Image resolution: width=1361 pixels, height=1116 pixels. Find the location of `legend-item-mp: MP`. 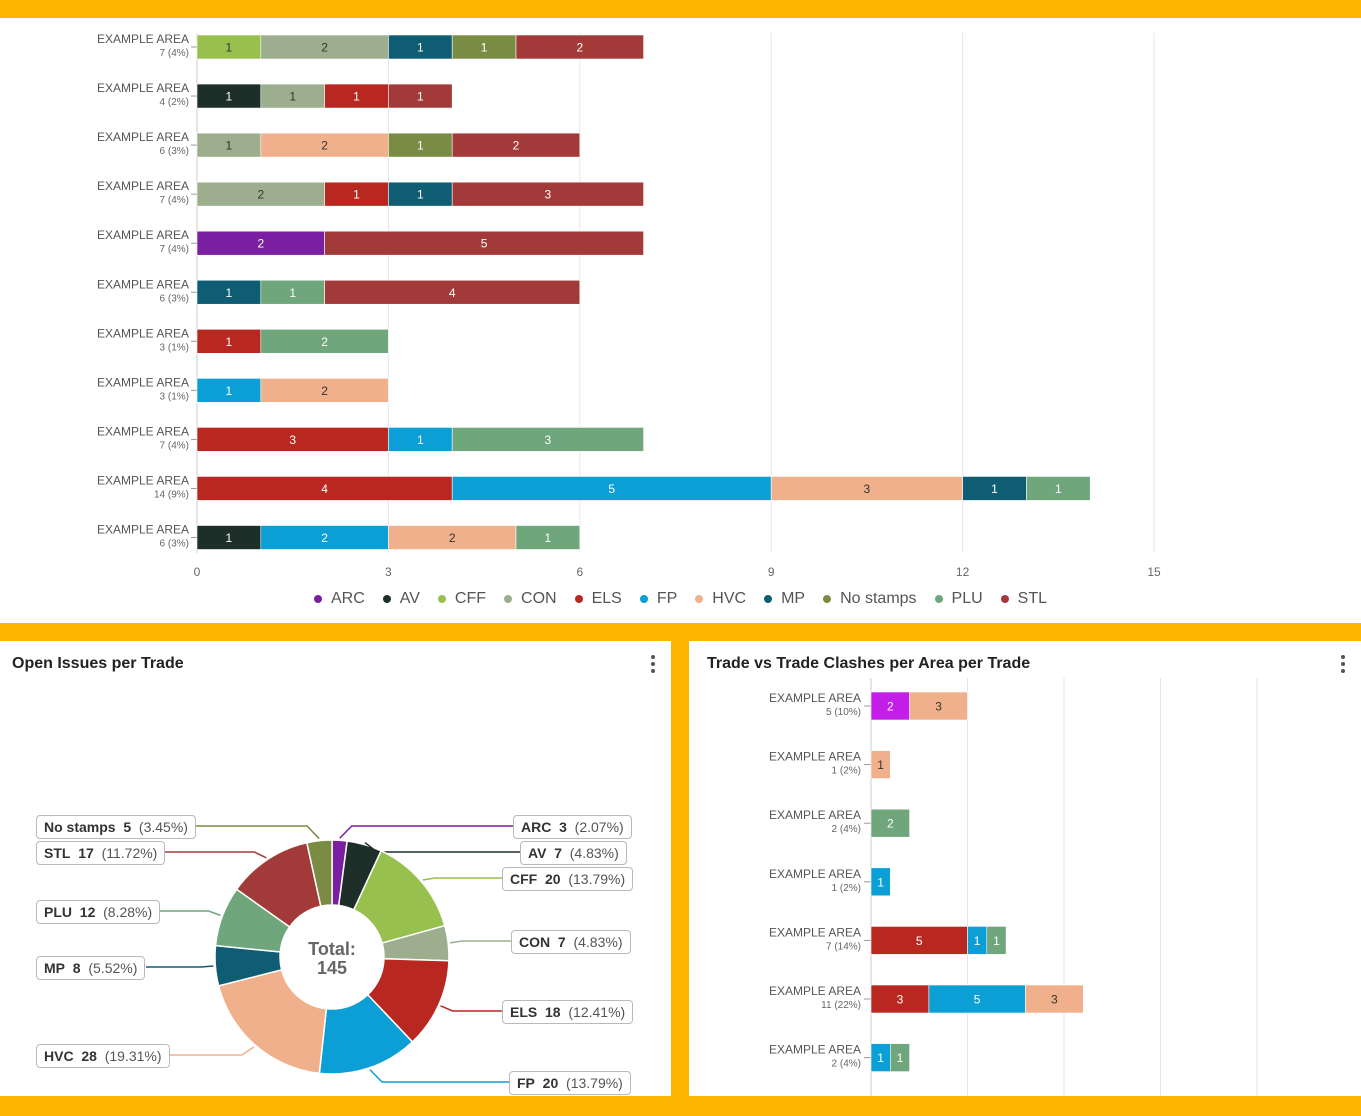

legend-item-mp: MP is located at coordinates (784, 599).